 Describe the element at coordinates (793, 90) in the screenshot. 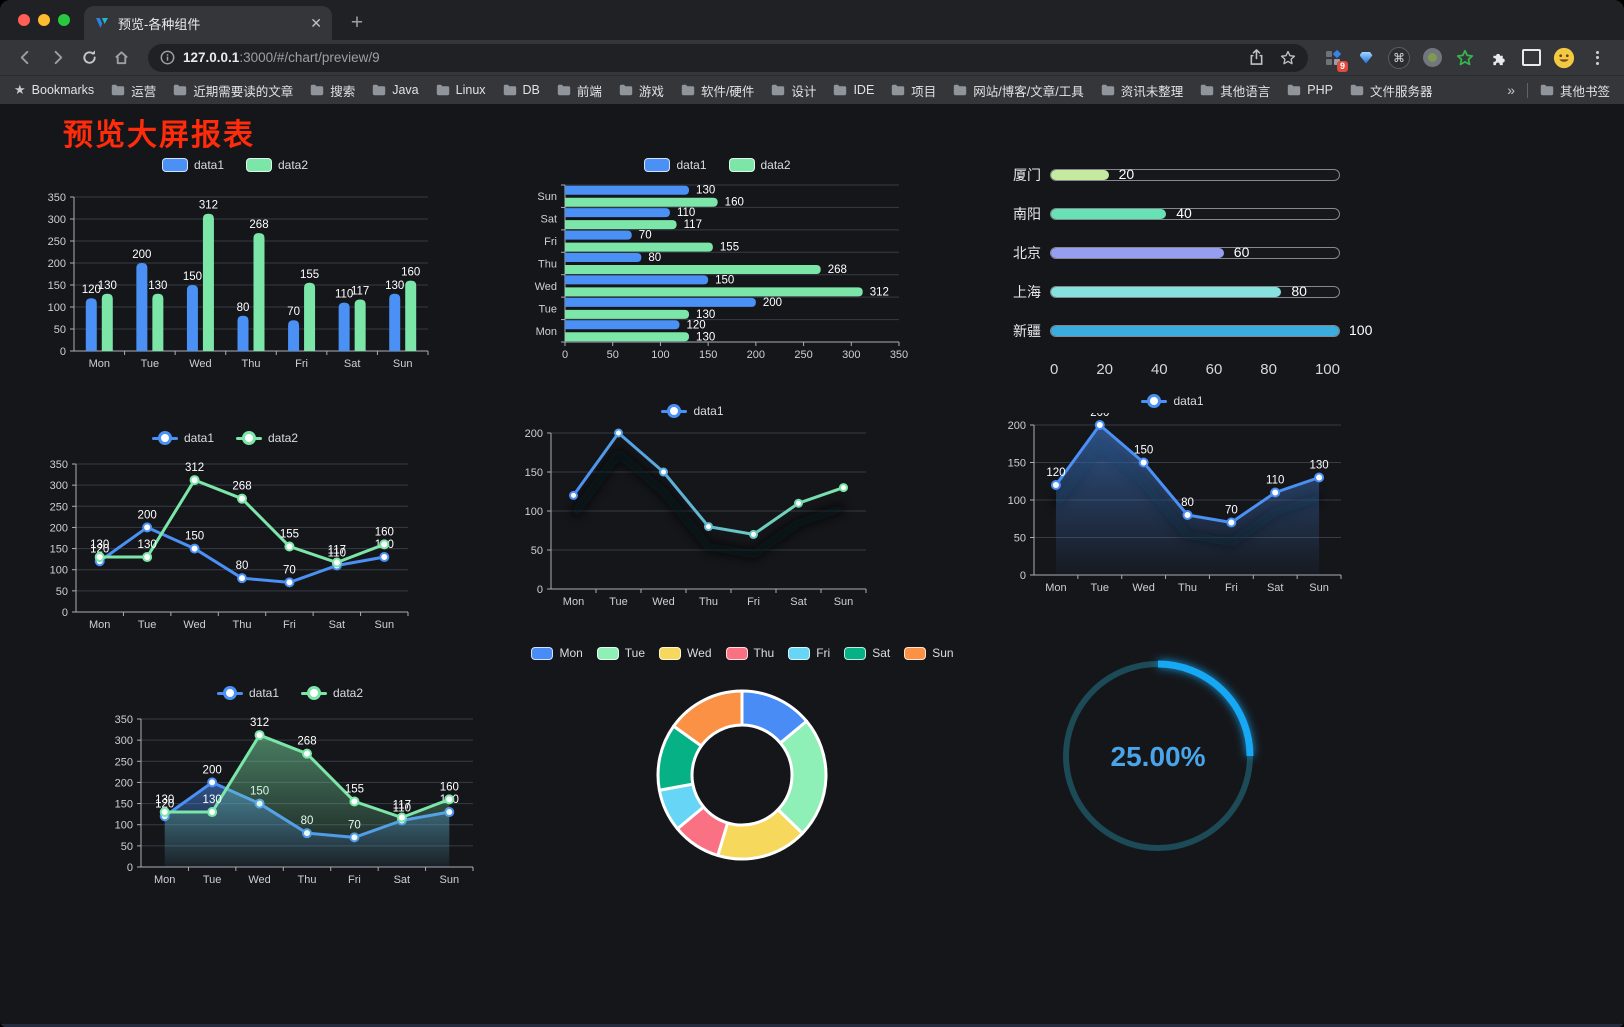

I see `bookmark-folder: 设计` at that location.